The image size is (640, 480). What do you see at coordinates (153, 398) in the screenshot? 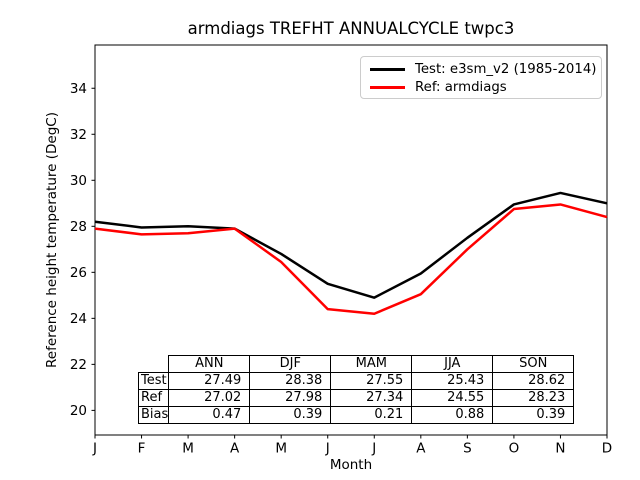
I see `row-header-ref: Ref` at bounding box center [153, 398].